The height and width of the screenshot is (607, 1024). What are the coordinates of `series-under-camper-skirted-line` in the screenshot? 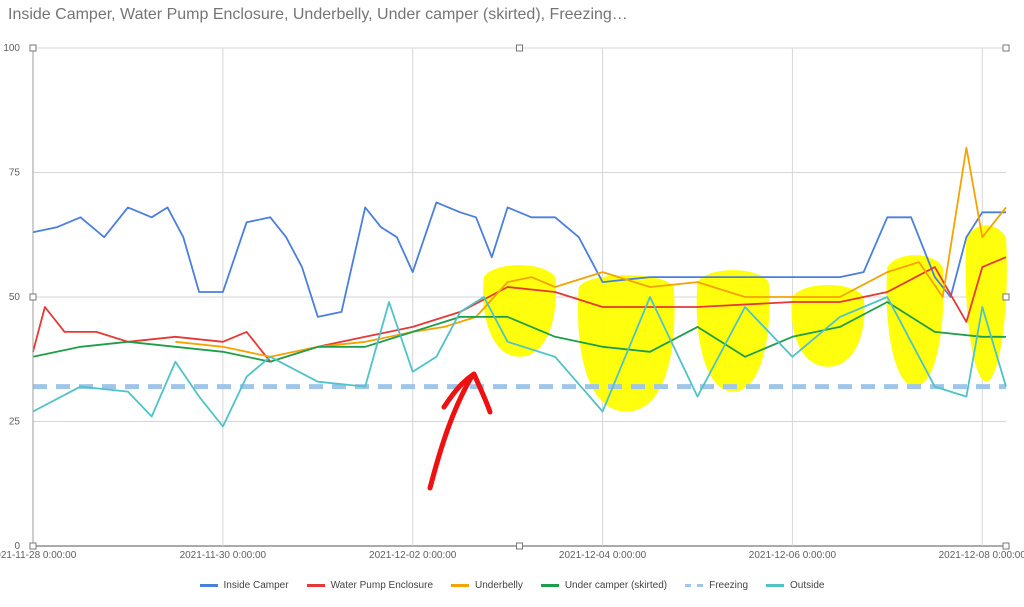 It's located at (519, 332).